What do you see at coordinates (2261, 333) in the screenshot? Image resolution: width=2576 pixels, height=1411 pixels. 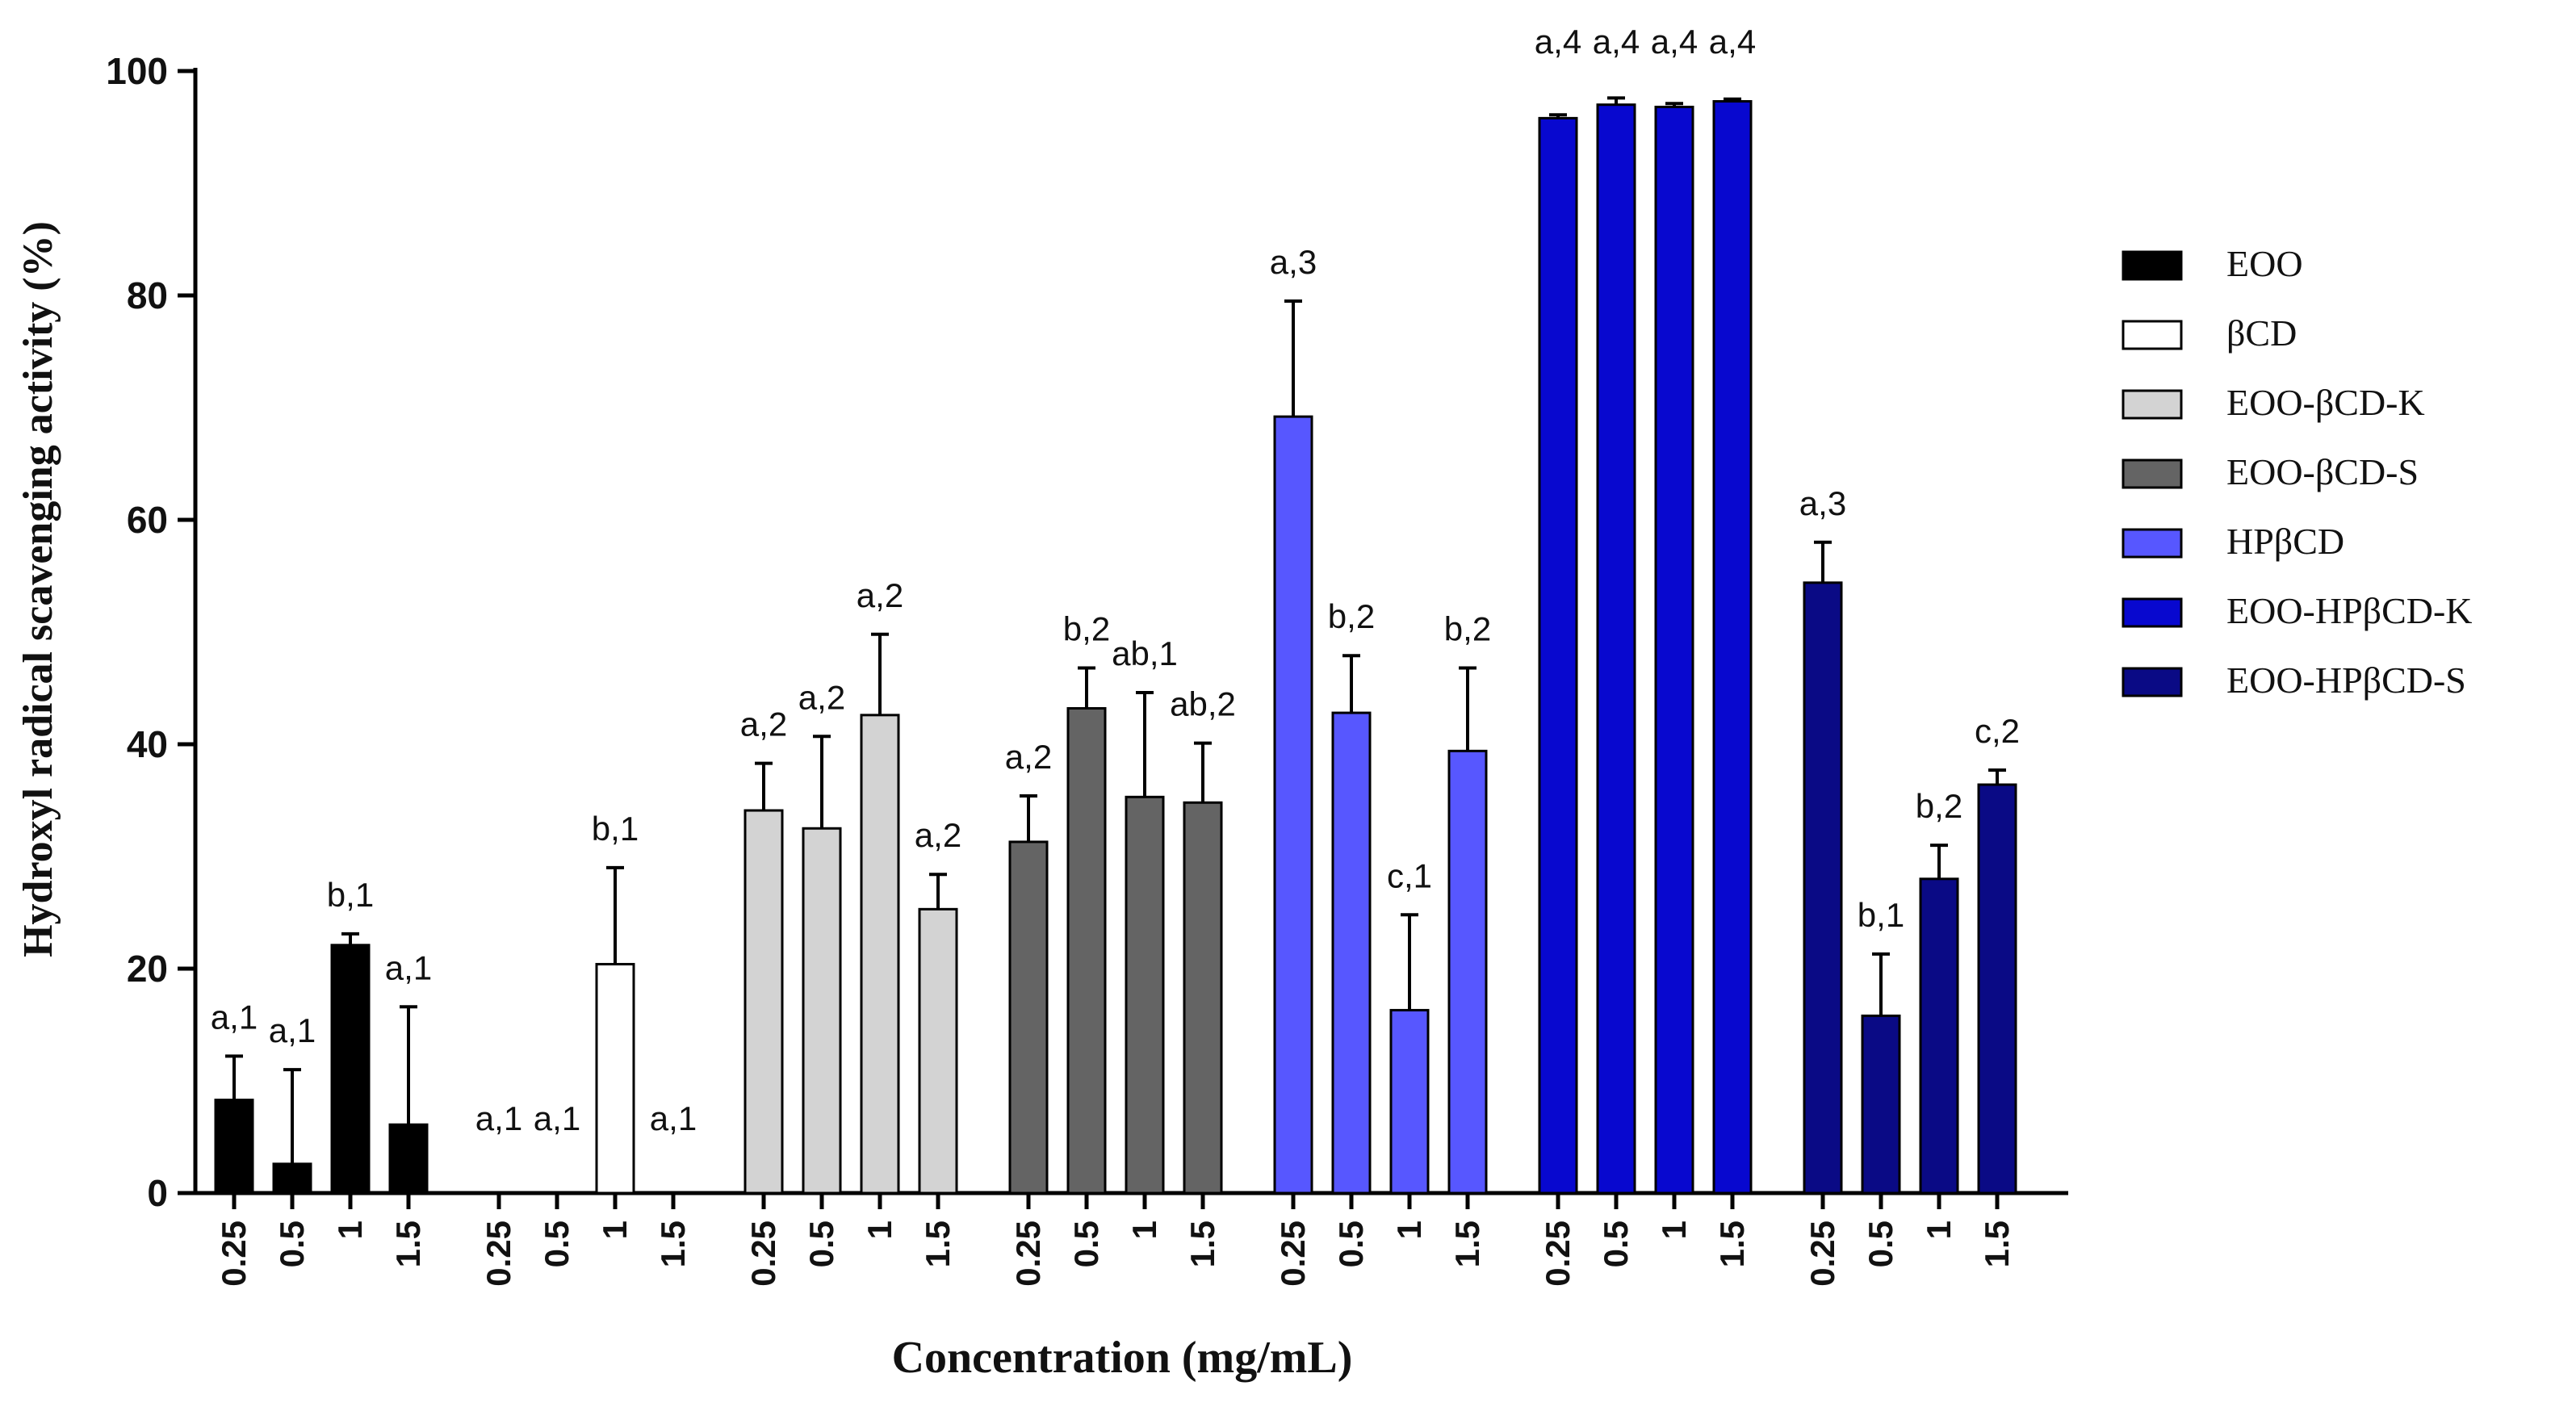 I see `legend-label: βCD` at bounding box center [2261, 333].